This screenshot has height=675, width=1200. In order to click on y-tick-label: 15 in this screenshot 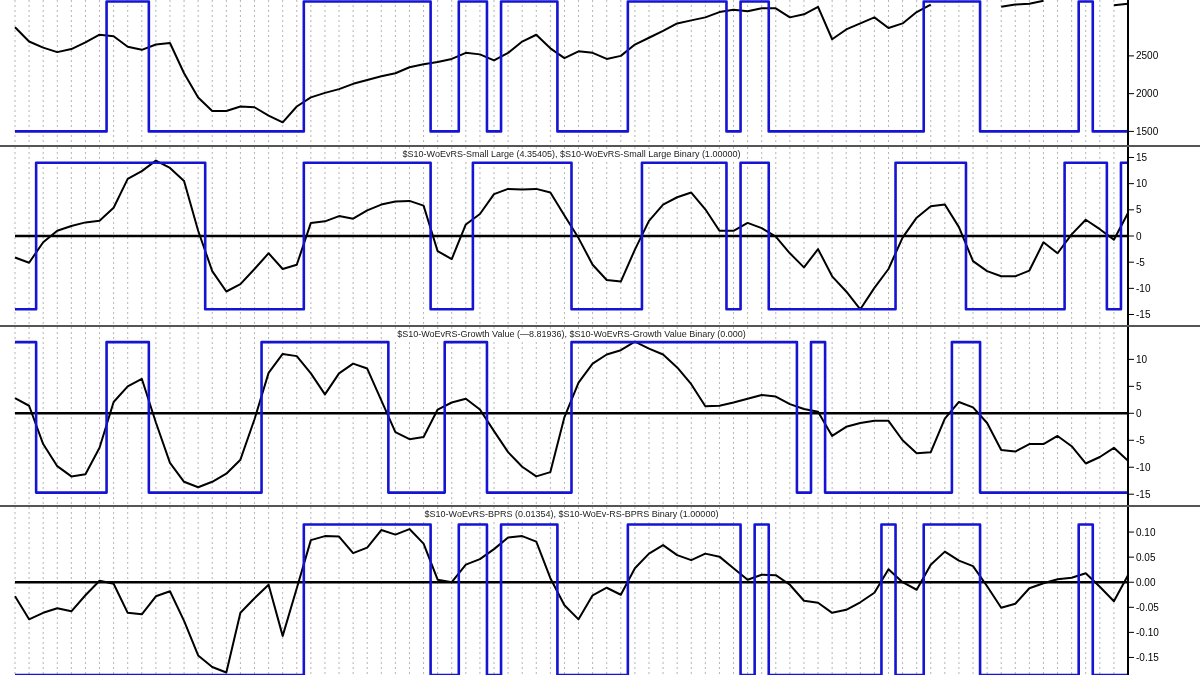, I will do `click(1142, 158)`.